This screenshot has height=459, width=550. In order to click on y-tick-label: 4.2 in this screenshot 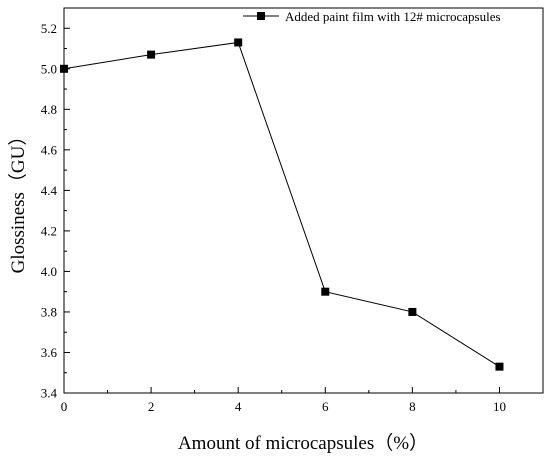, I will do `click(49, 230)`.